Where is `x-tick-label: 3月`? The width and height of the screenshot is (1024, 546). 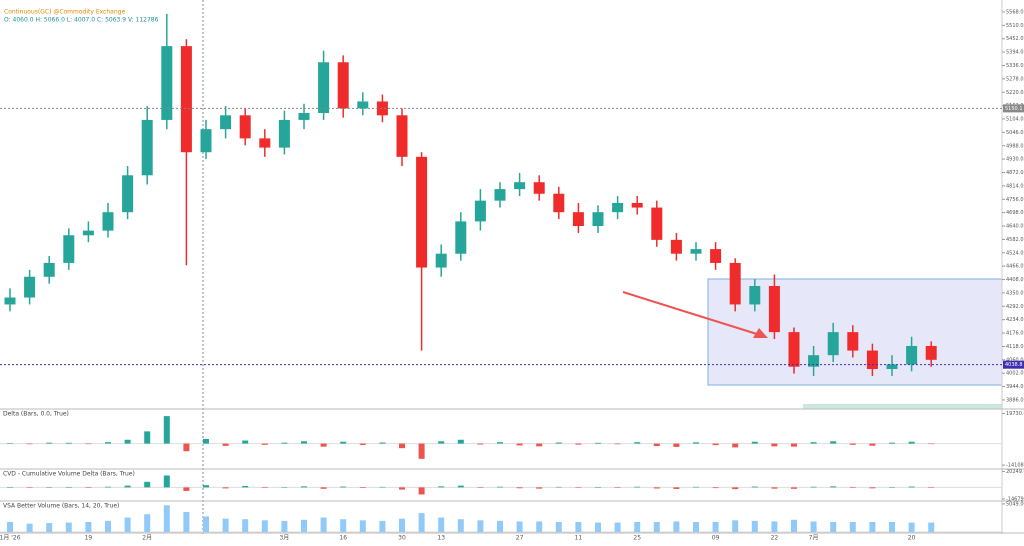
x-tick-label: 3月 is located at coordinates (284, 538).